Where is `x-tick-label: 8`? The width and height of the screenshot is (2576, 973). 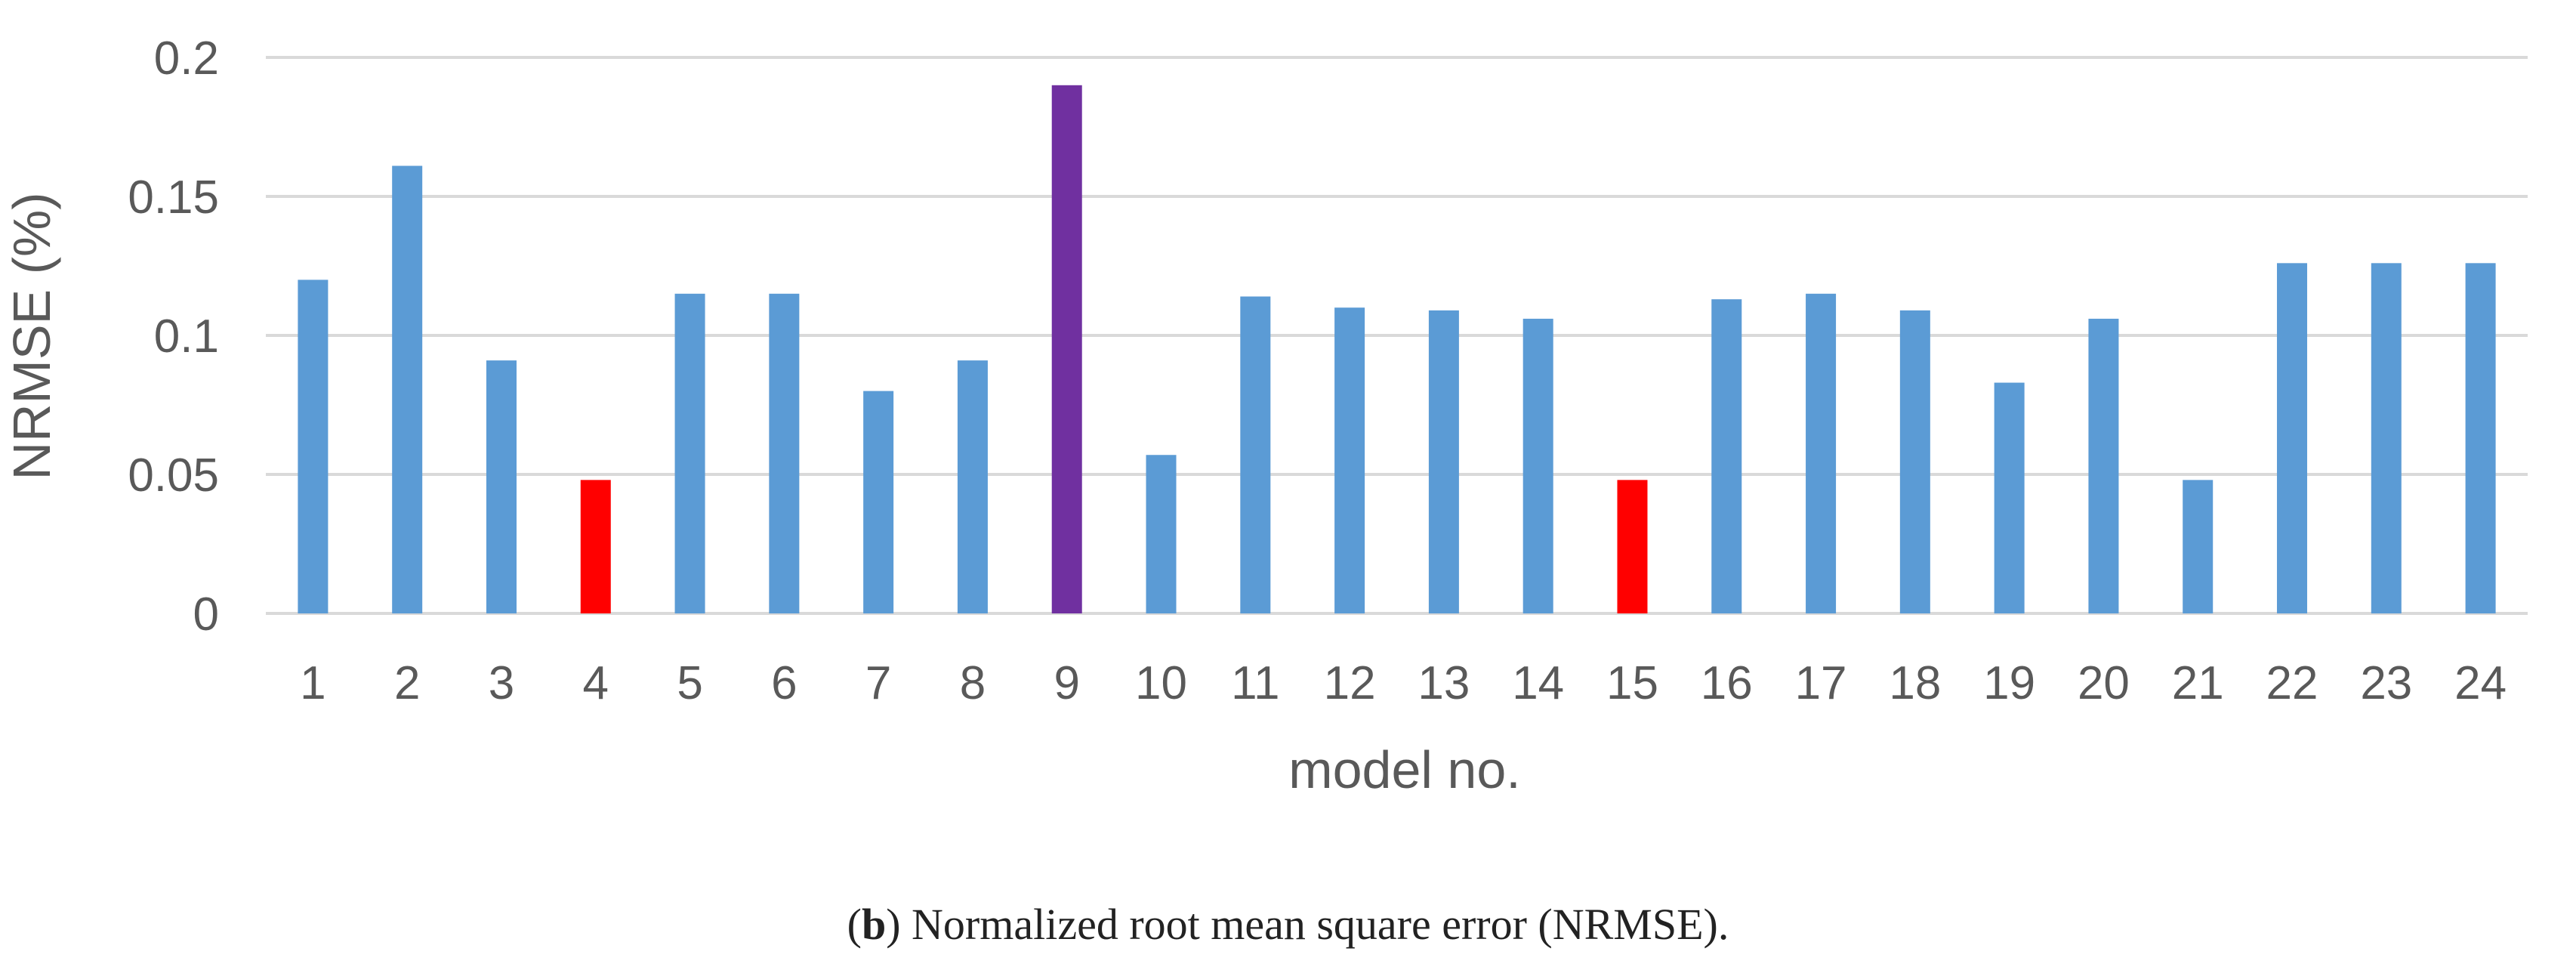 x-tick-label: 8 is located at coordinates (973, 683).